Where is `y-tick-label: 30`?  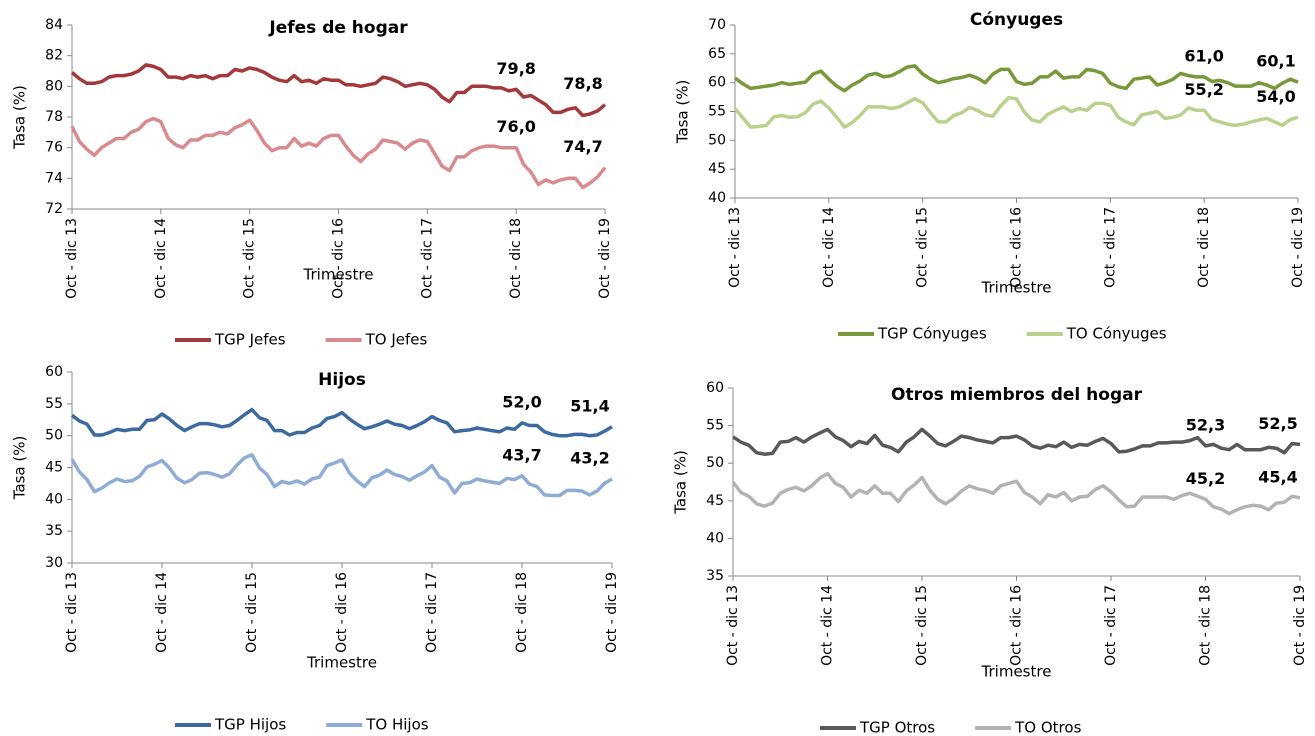 y-tick-label: 30 is located at coordinates (54, 563).